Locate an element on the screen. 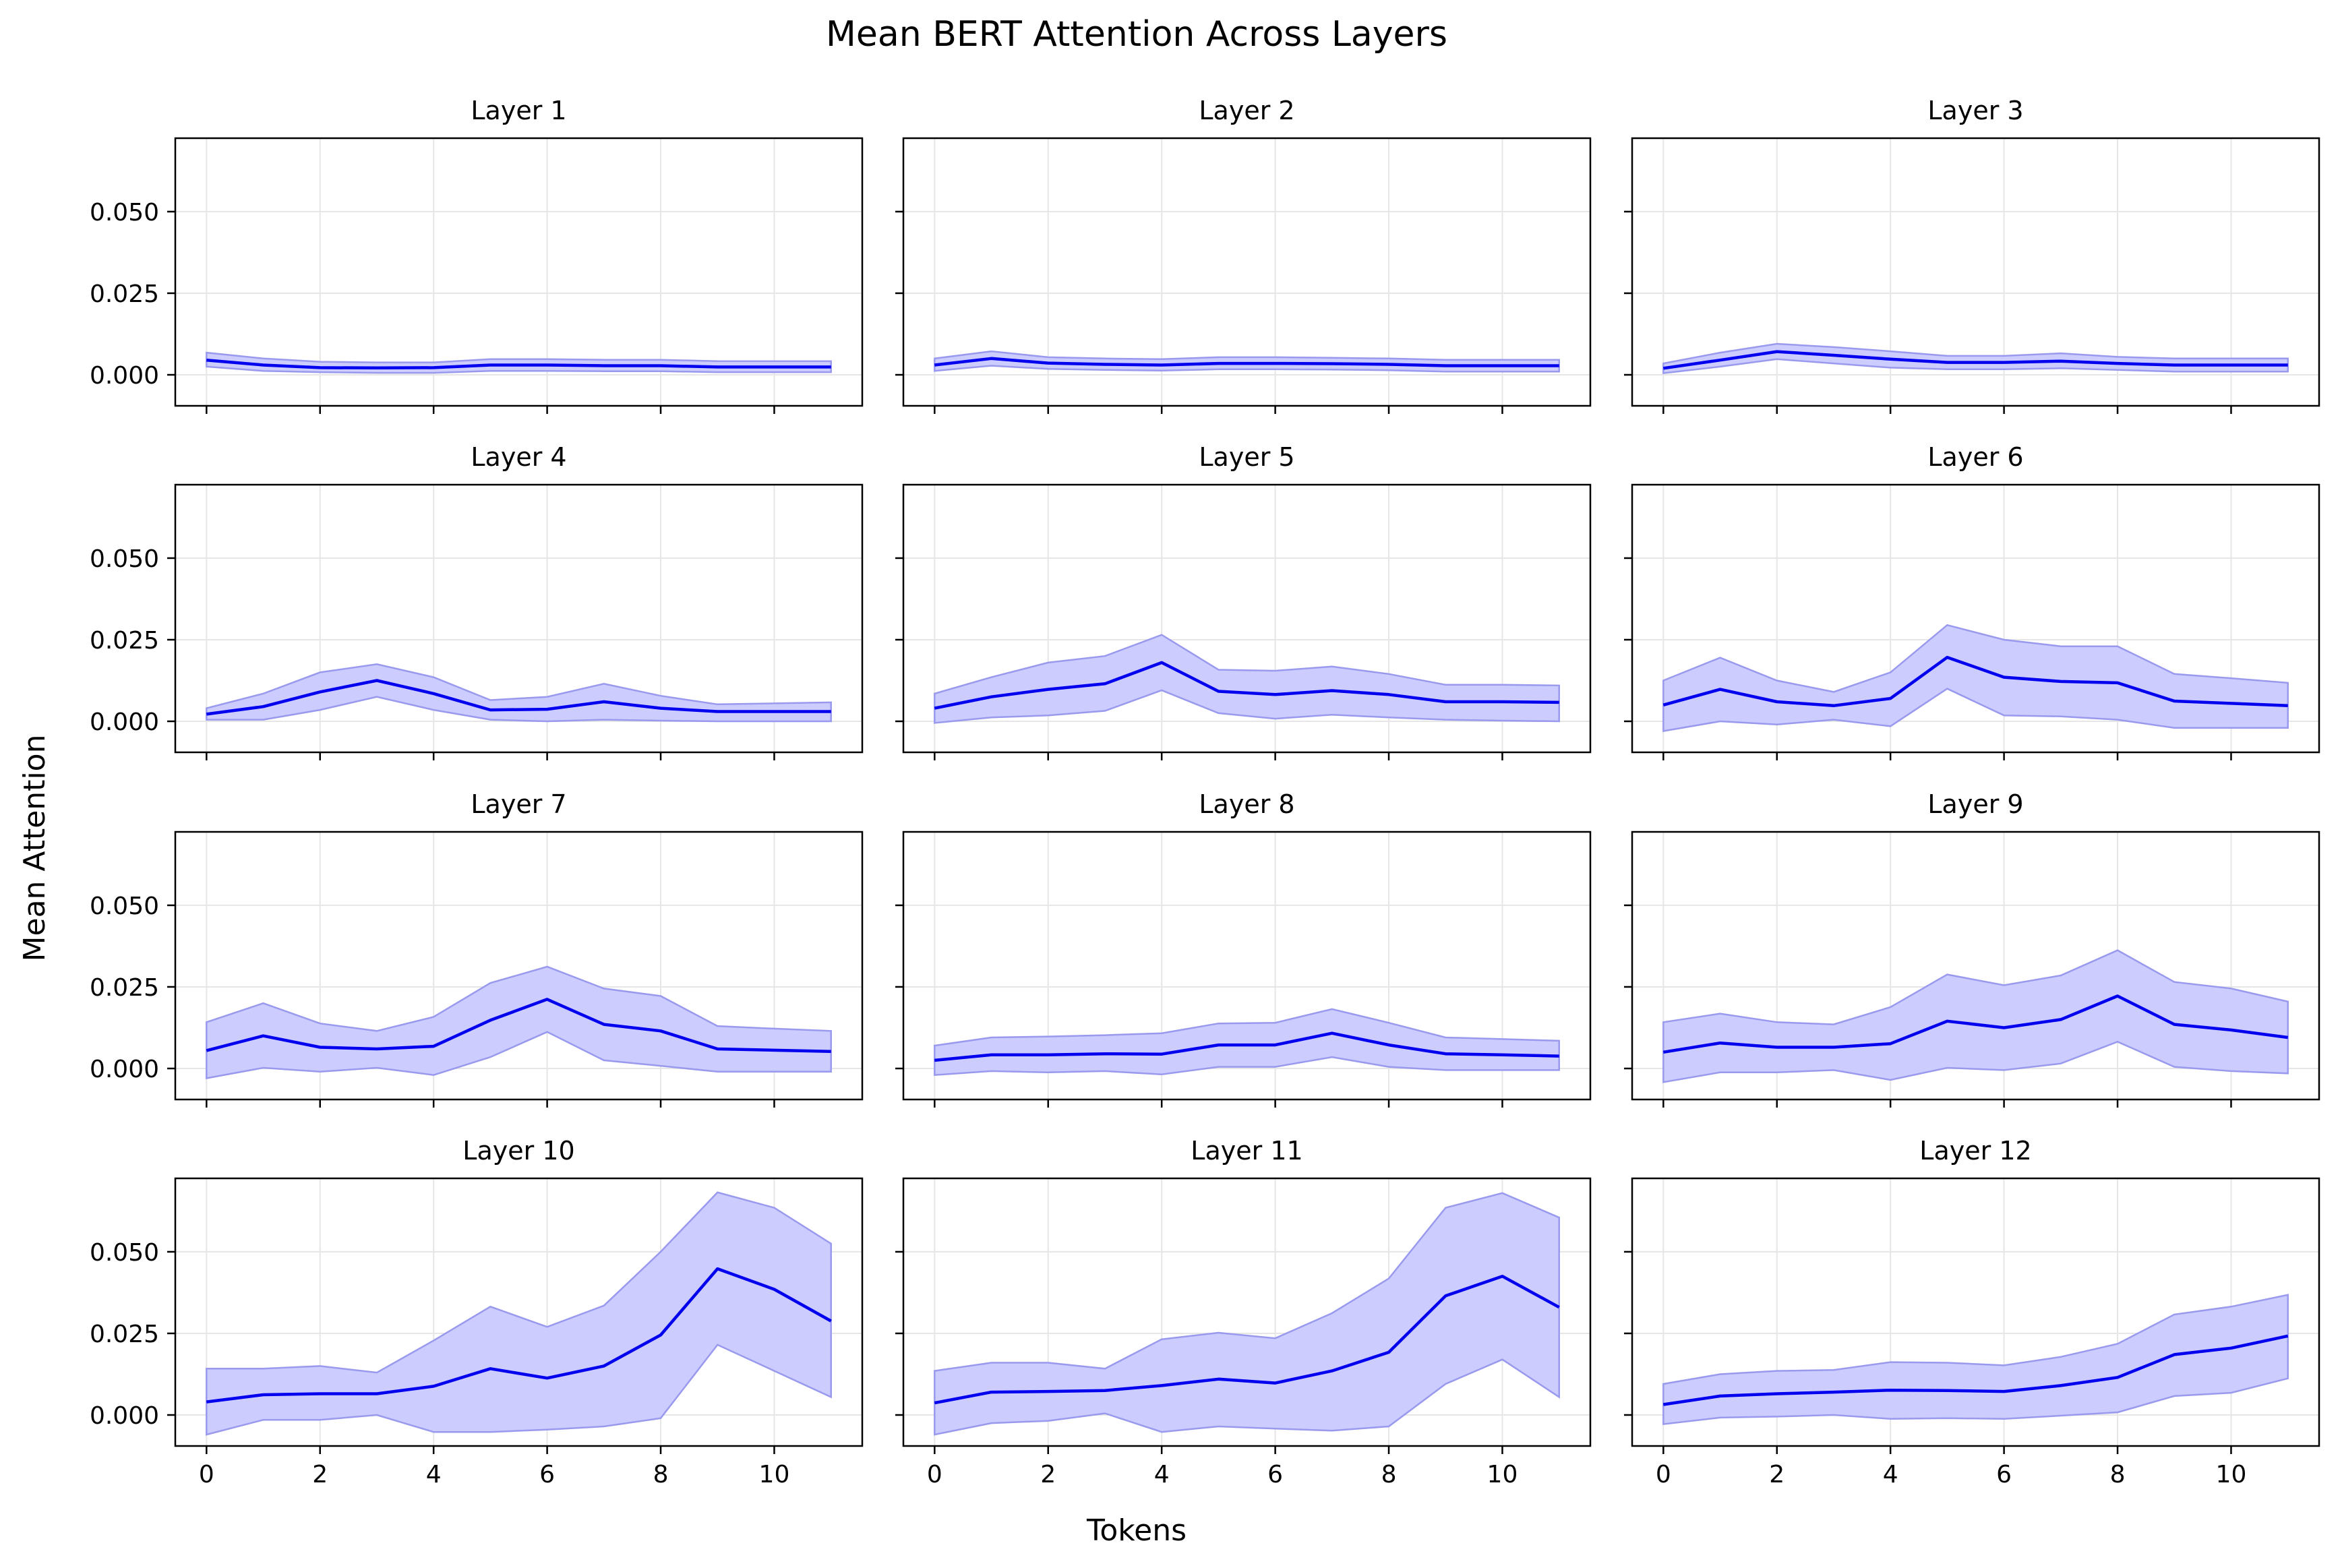  subplot-layer-10: 0 2 4 6 8 10 0.000 0.025 0.050 Layer 10 is located at coordinates (477, 1312).